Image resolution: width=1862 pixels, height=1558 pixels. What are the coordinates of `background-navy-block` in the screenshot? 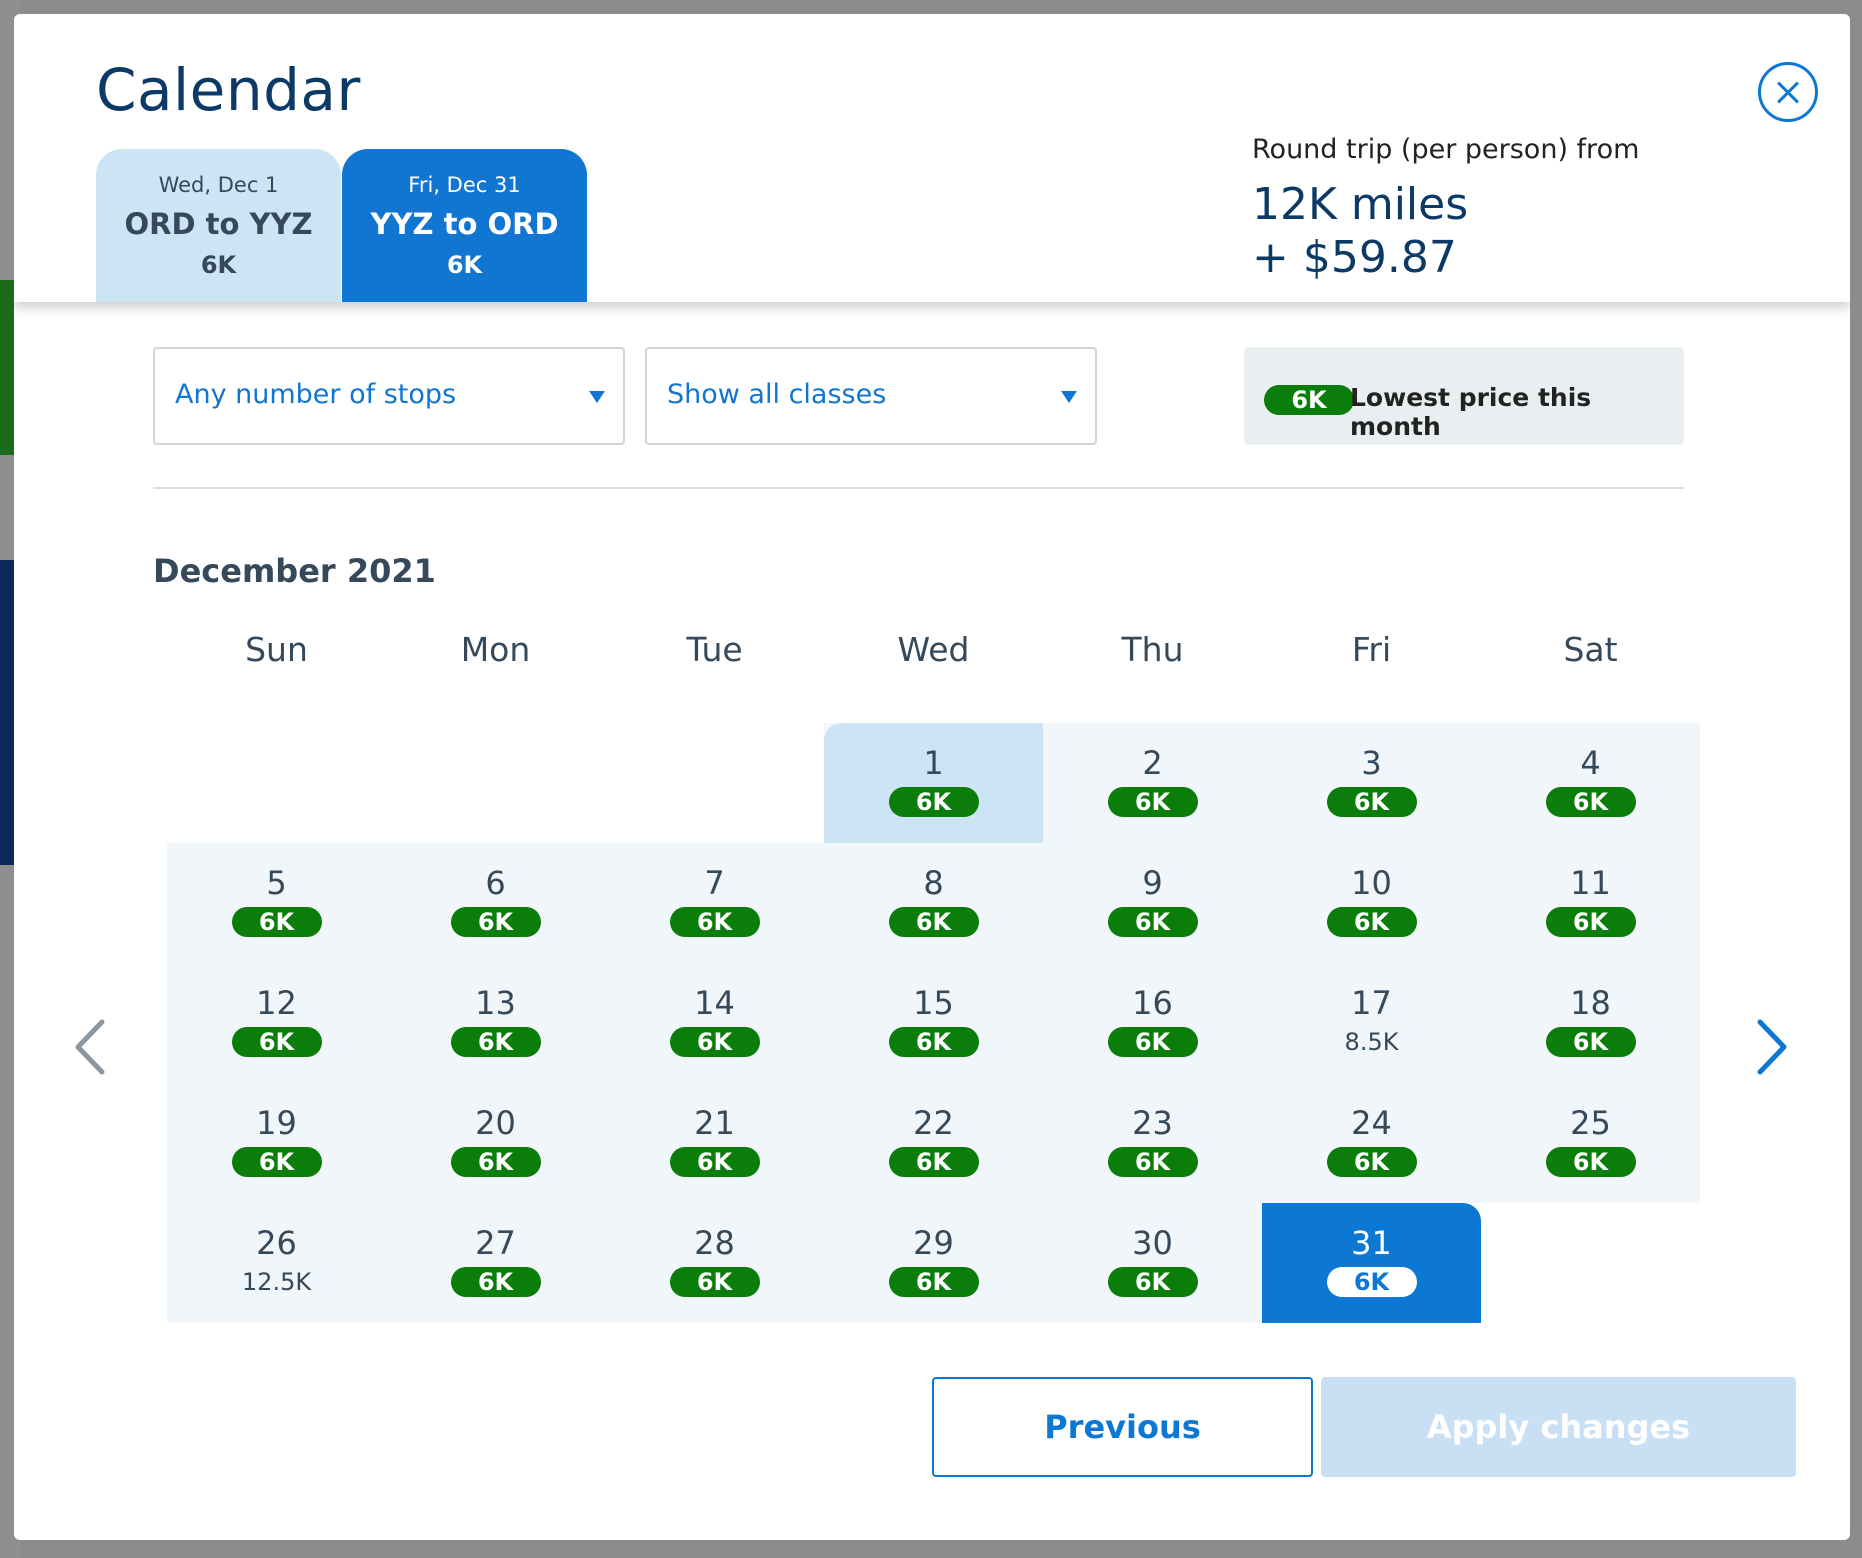 It's located at (7, 712).